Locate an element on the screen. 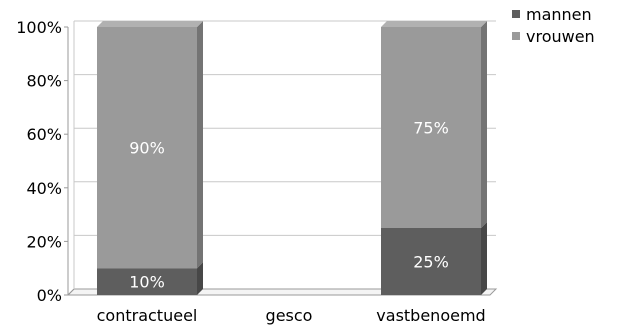  data-label: 90% is located at coordinates (147, 148).